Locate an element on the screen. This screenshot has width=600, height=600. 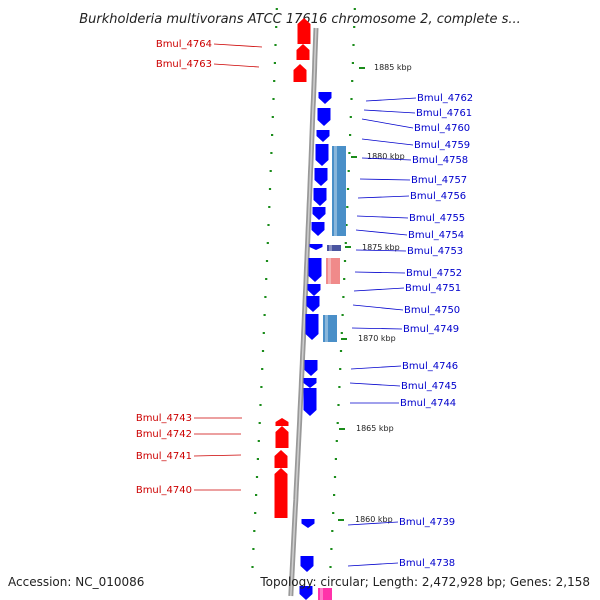
gene-label-bmul-4741: Bmul_4741 is located at coordinates (164, 456).